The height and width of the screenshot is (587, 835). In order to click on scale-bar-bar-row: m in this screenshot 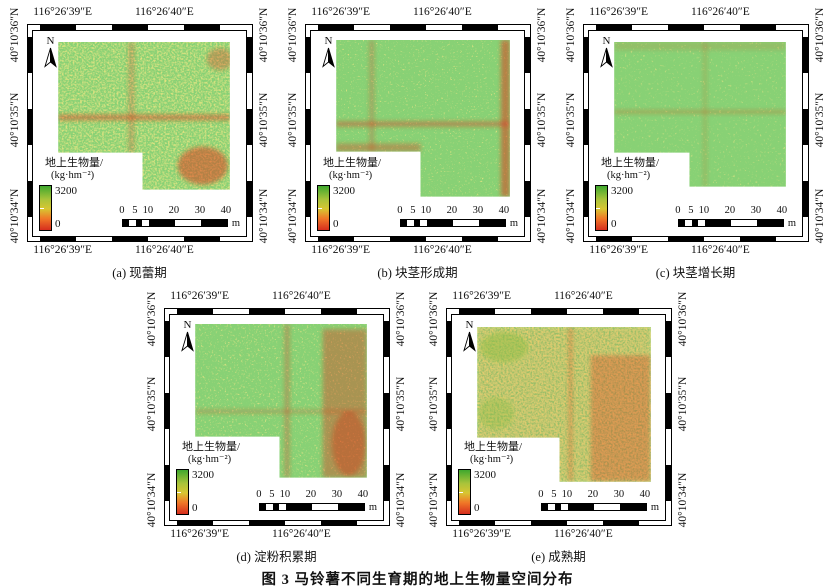, I will do `click(599, 507)`.